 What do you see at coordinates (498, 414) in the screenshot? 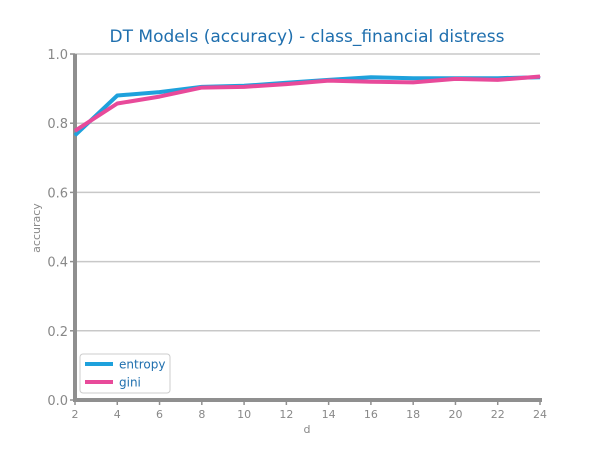
I see `x-tick-label-22: 22` at bounding box center [498, 414].